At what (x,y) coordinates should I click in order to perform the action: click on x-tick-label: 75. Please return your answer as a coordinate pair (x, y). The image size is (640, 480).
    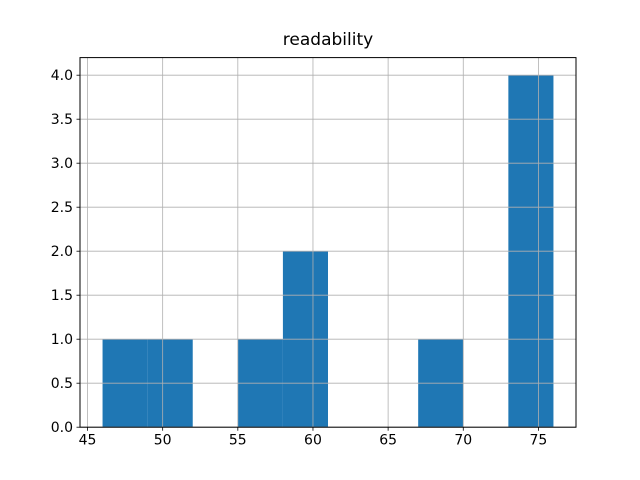
    Looking at the image, I should click on (539, 441).